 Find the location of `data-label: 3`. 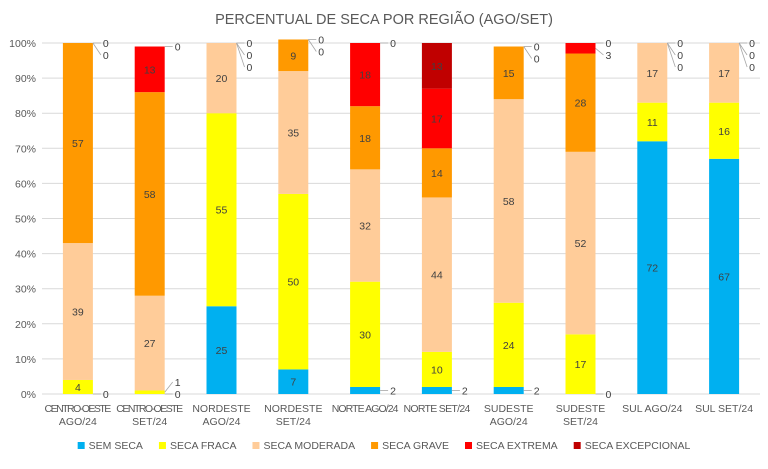

data-label: 3 is located at coordinates (609, 56).